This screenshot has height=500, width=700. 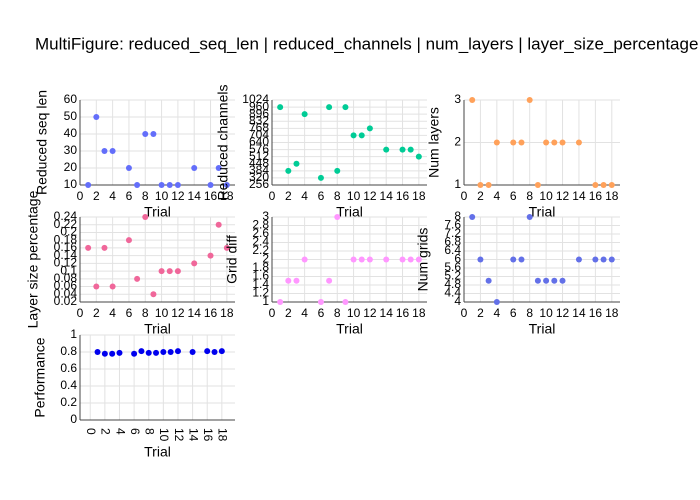 What do you see at coordinates (260, 250) in the screenshot?
I see `y-tick-label: 2.2` at bounding box center [260, 250].